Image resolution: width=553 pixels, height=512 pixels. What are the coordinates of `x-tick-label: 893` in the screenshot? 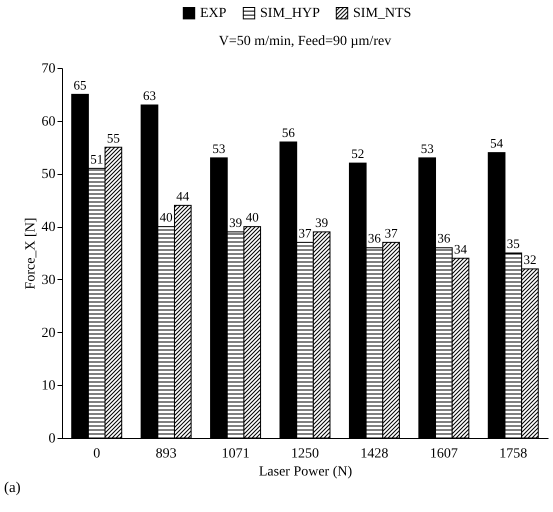 It's located at (166, 454).